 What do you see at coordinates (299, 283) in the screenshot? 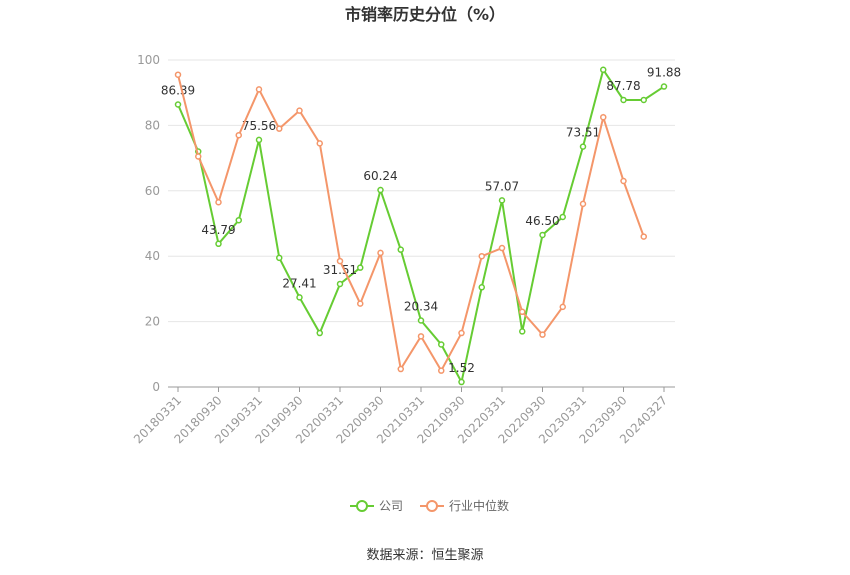
I see `data-label: 27.41` at bounding box center [299, 283].